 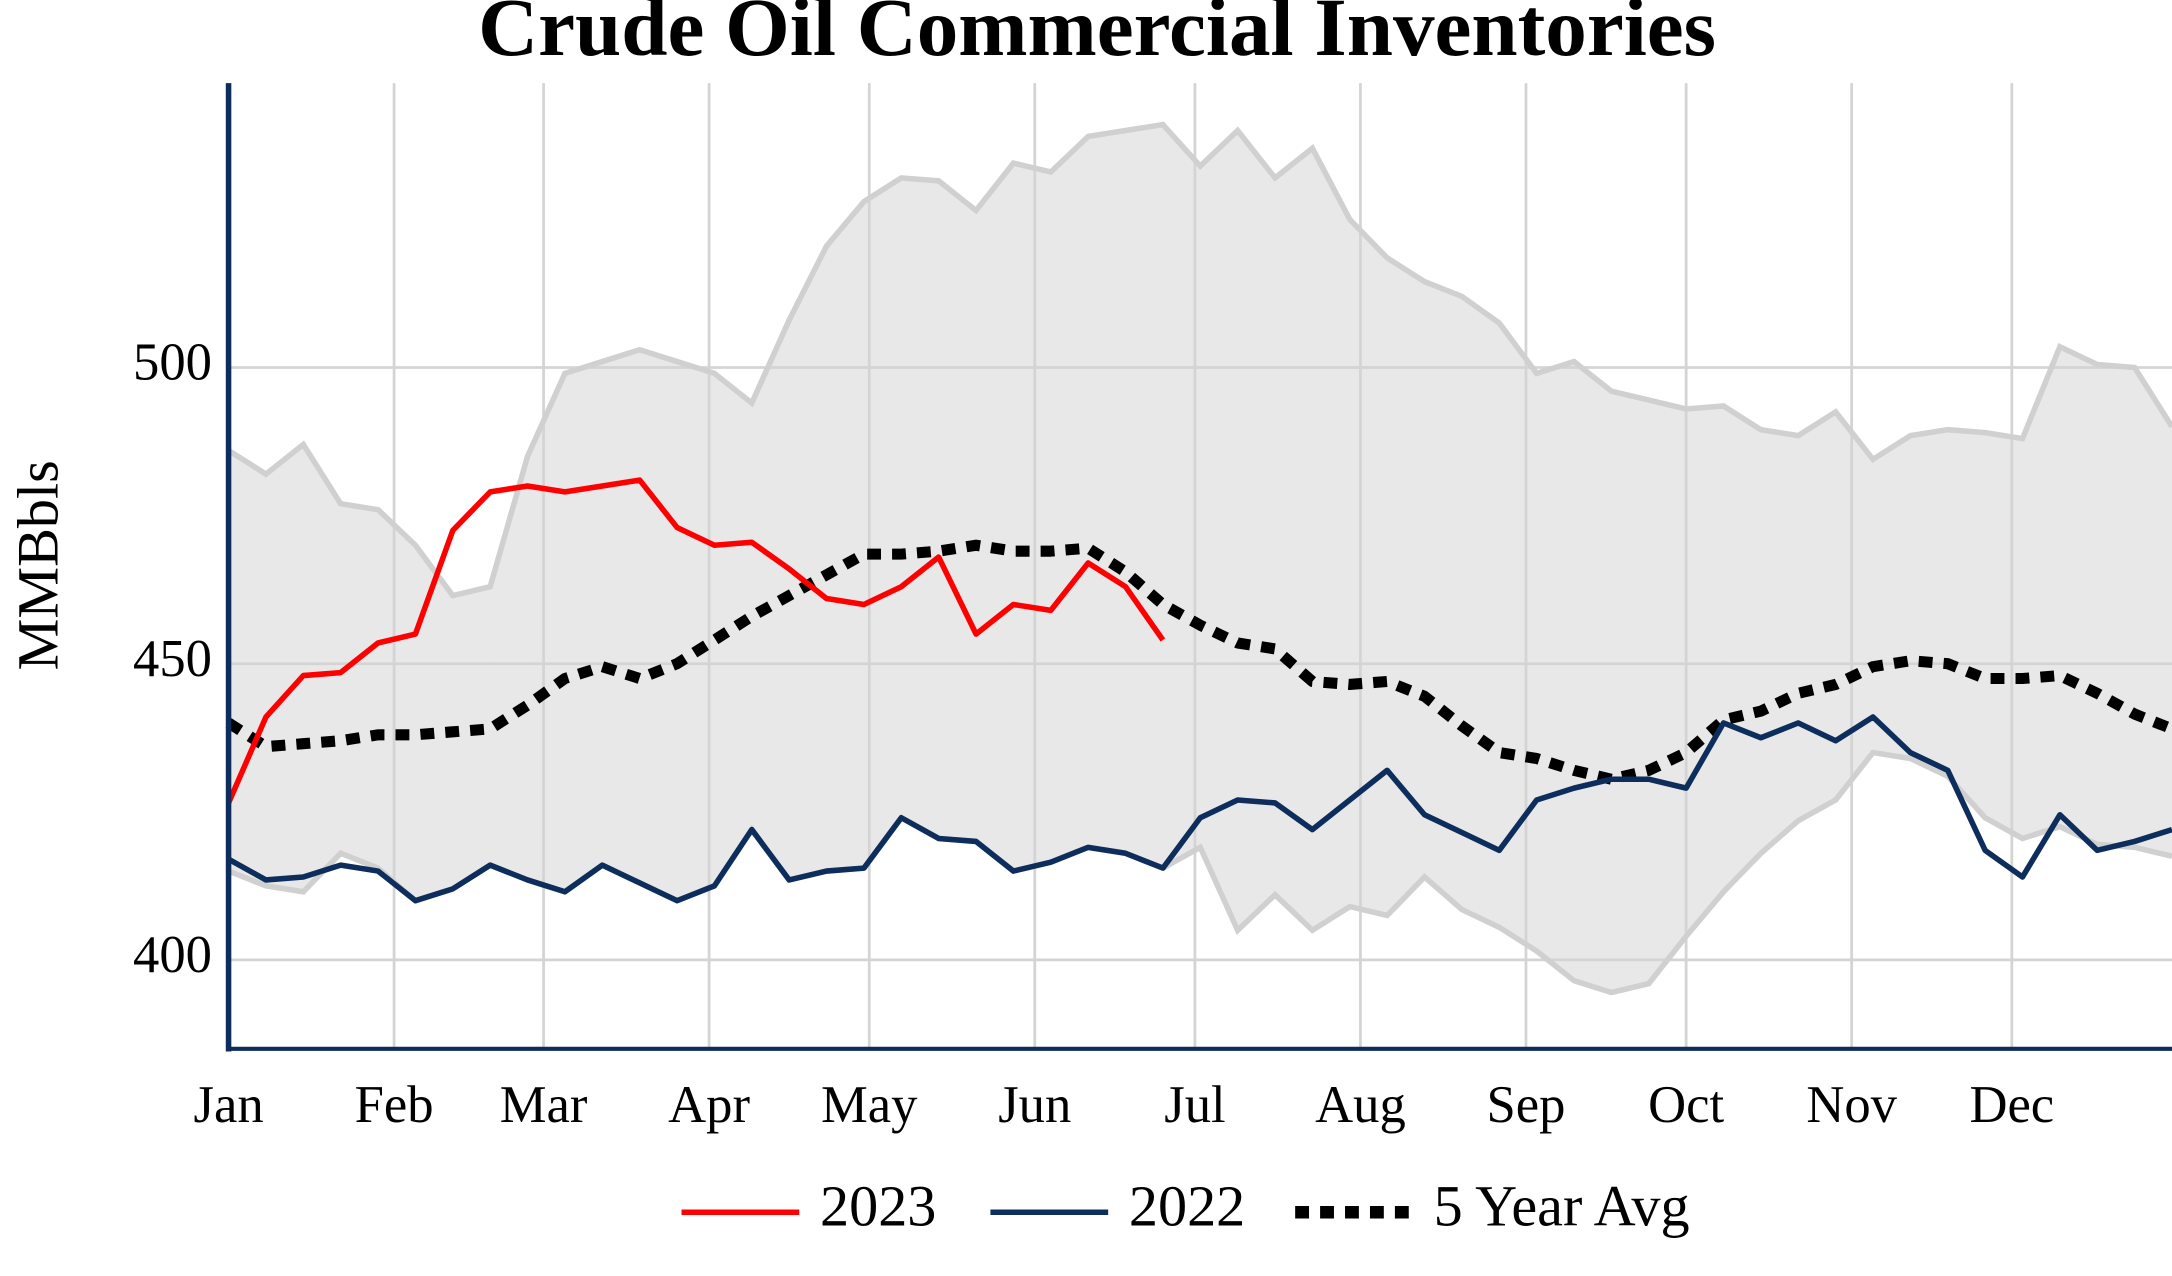 I want to click on x-tick-label: May, so click(x=869, y=1105).